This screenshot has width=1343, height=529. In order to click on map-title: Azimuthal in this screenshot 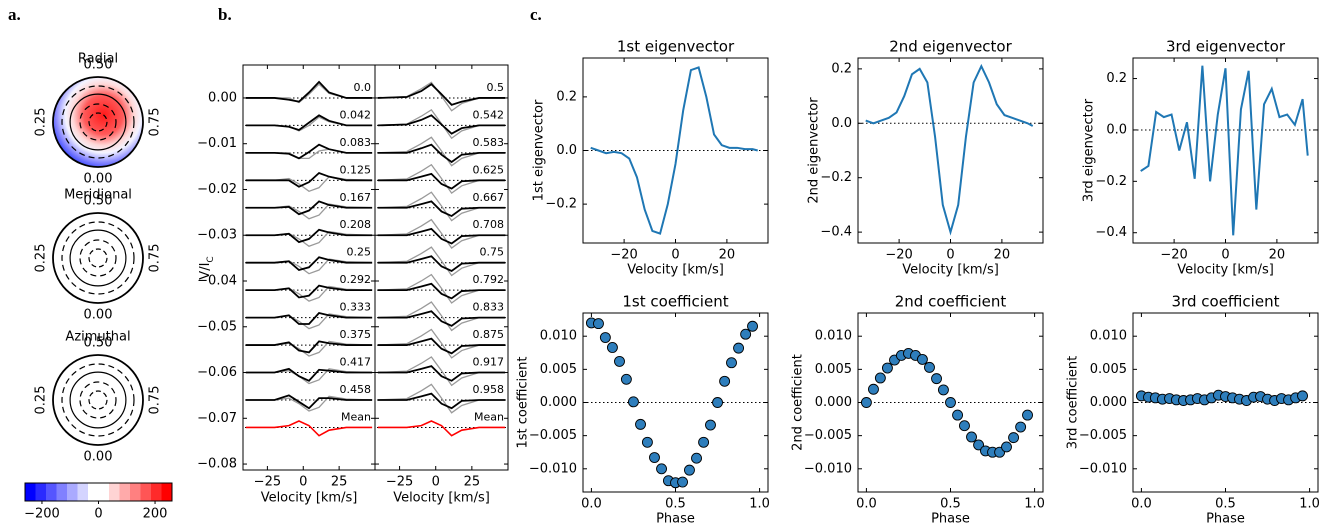, I will do `click(97, 337)`.